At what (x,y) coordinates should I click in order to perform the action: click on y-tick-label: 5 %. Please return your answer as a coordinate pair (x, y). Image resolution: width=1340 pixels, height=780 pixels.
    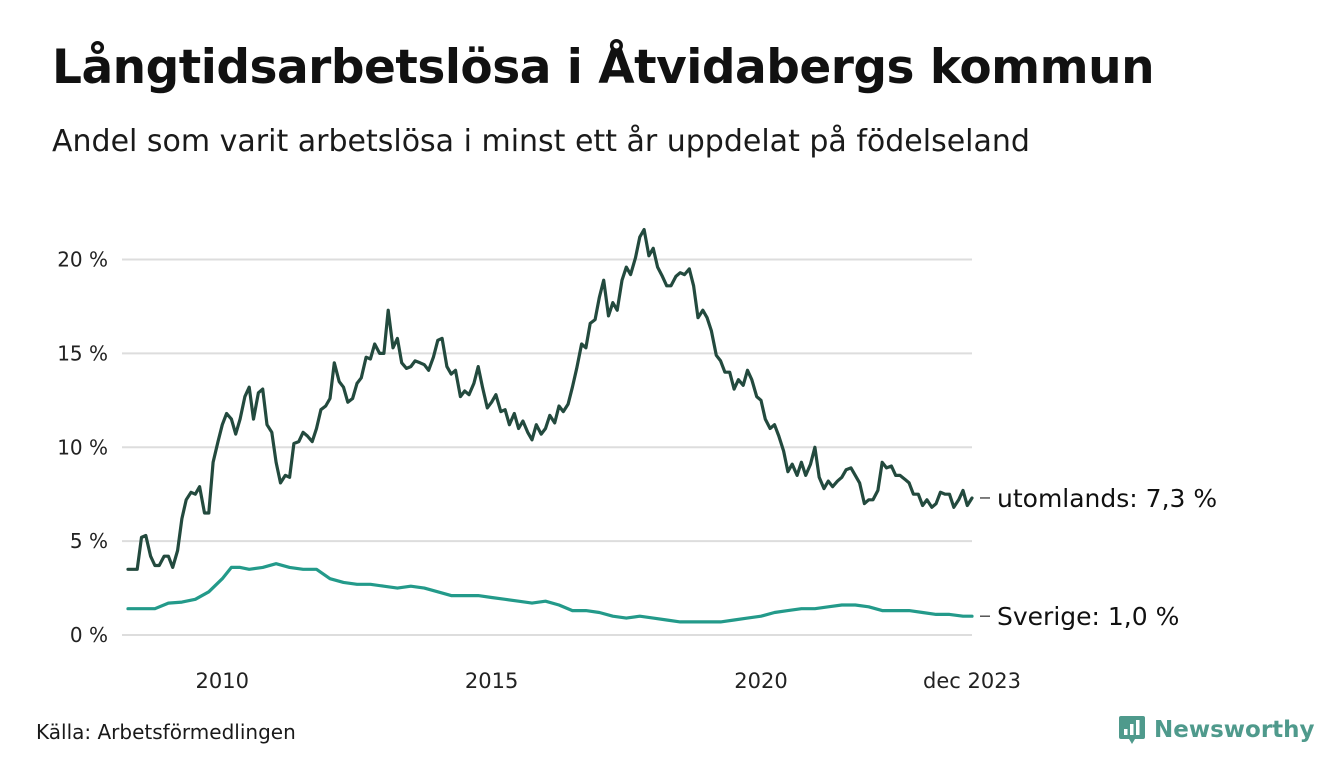
    Looking at the image, I should click on (89, 541).